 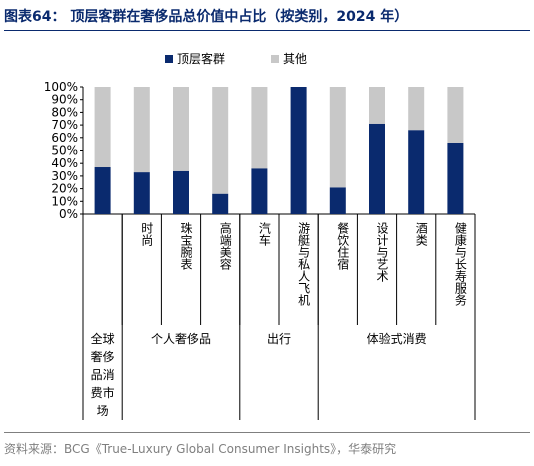 I want to click on y-tick-label: 80%, so click(x=64, y=112).